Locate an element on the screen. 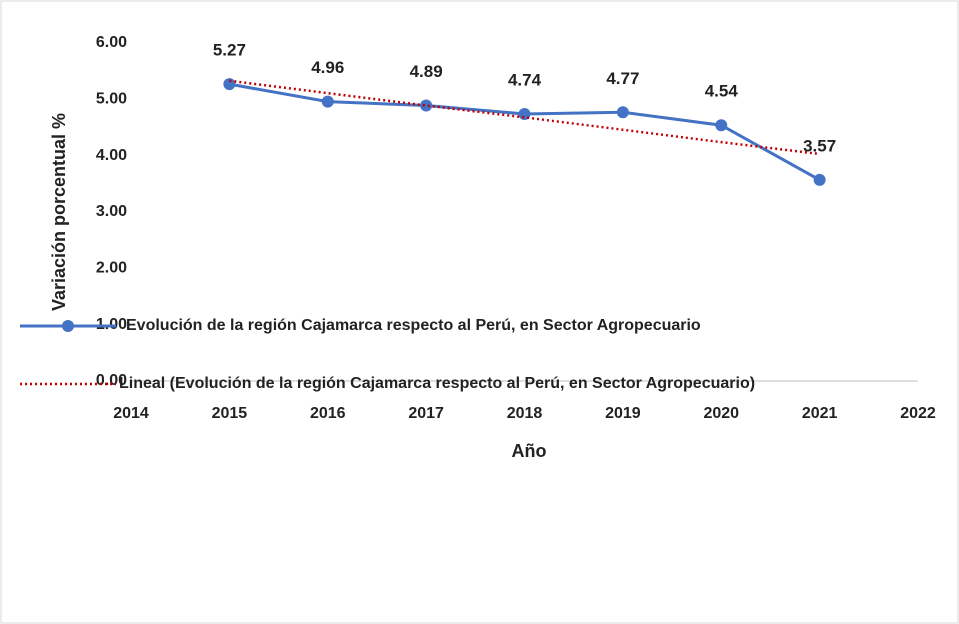  y-tick-label: 2.00 is located at coordinates (111, 268).